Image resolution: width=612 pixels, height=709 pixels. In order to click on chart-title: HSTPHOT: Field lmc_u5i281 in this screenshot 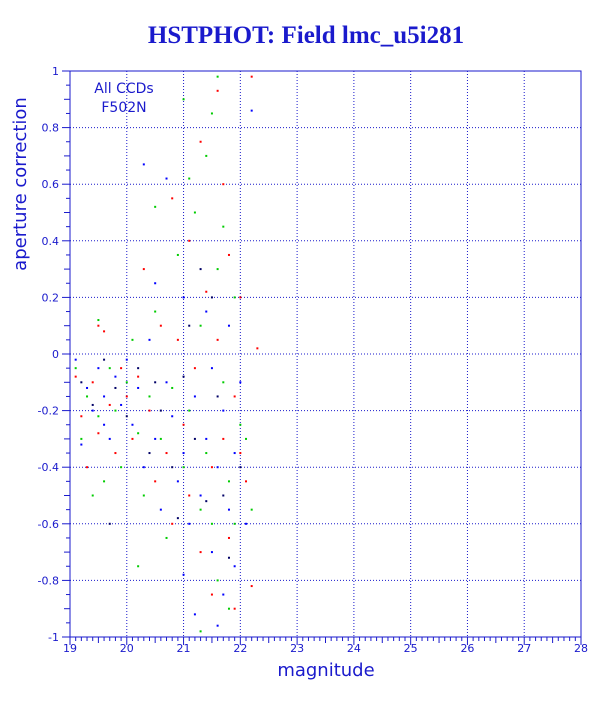, I will do `click(306, 35)`.